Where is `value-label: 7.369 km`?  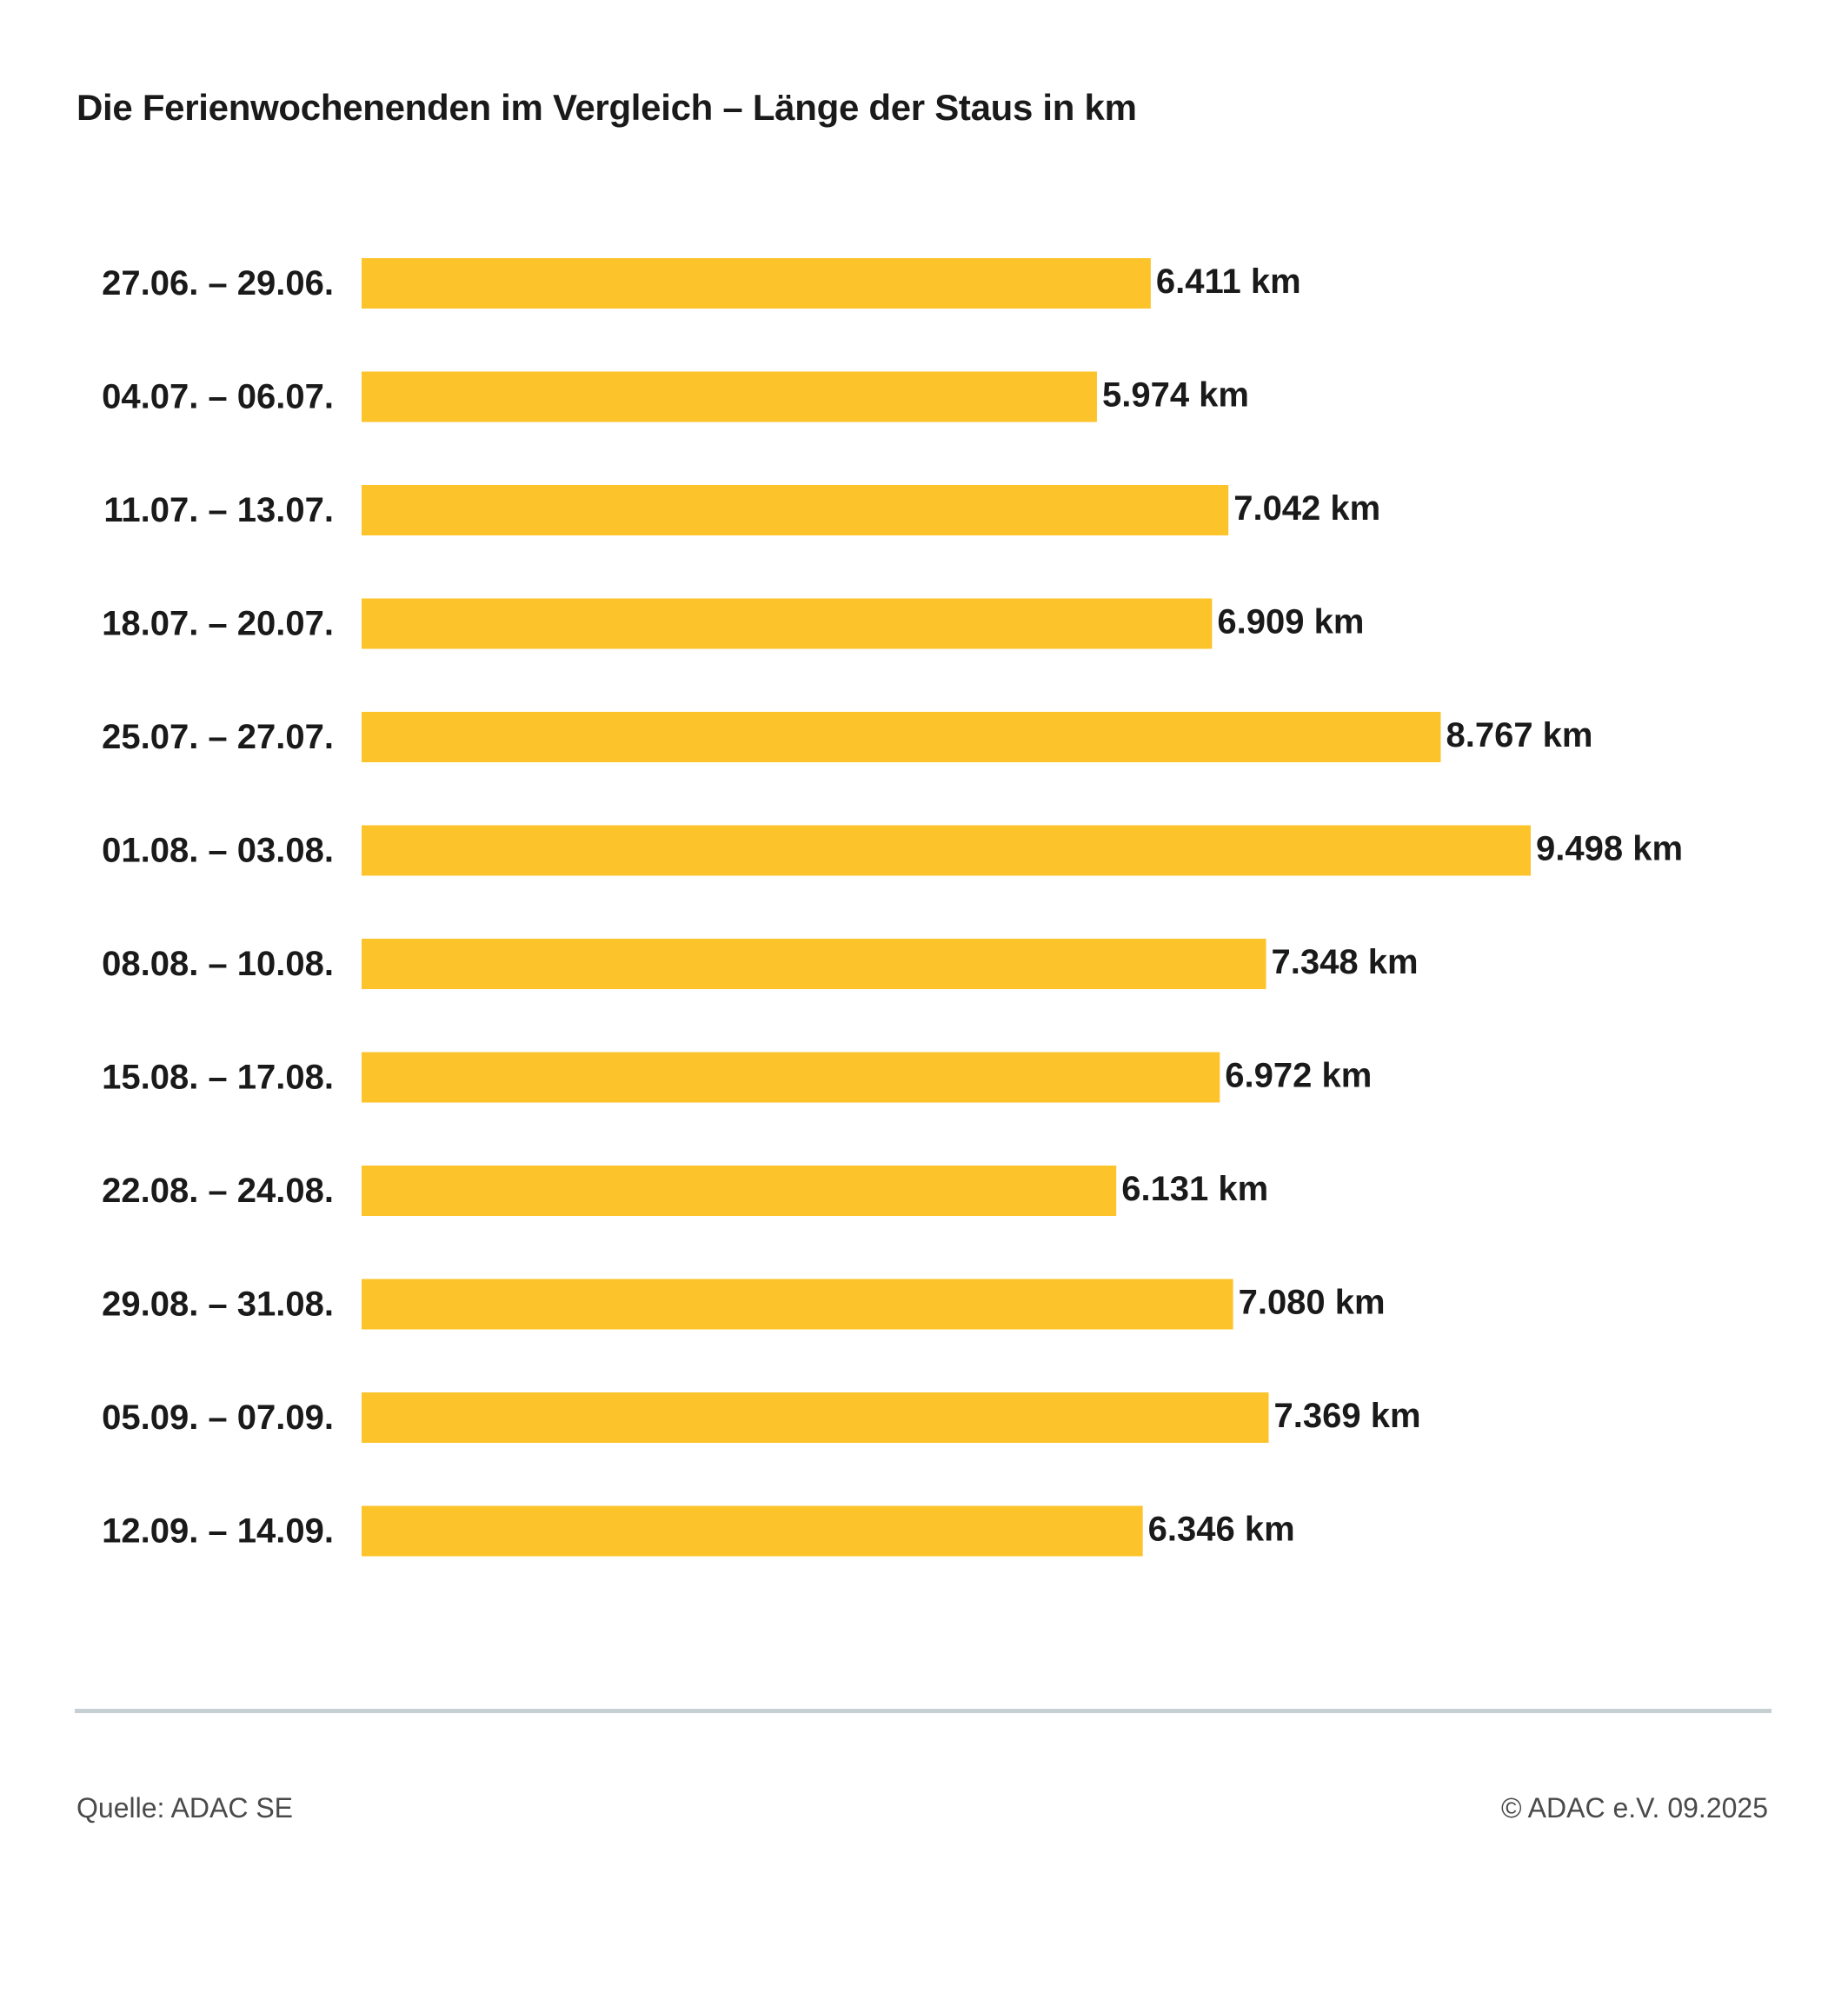
value-label: 7.369 km is located at coordinates (1347, 1416).